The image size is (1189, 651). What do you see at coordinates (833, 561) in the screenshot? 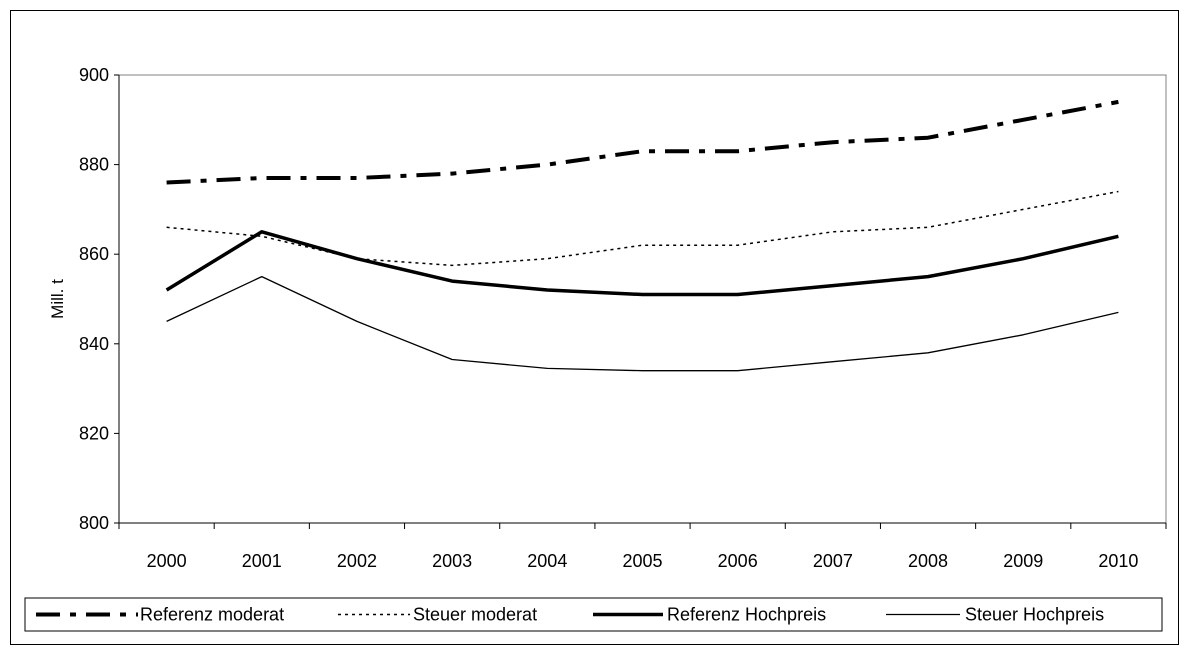
I see `x-tick-label: 2007` at bounding box center [833, 561].